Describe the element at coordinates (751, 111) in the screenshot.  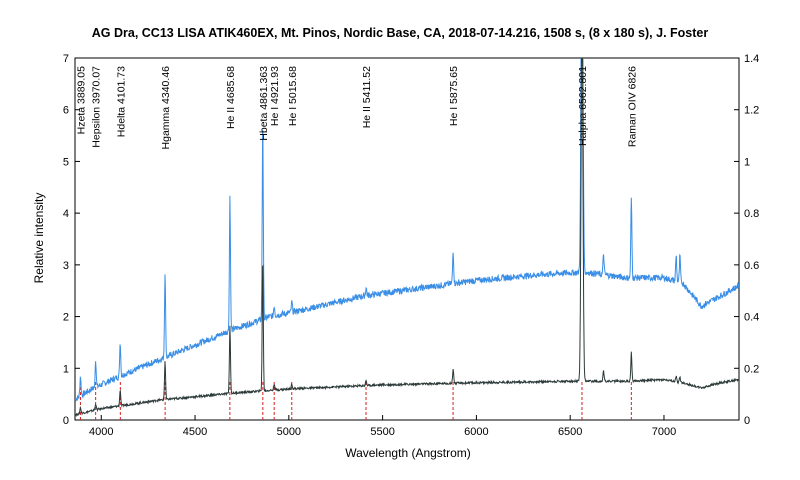
I see `y2-tick-label: 1.2` at that location.